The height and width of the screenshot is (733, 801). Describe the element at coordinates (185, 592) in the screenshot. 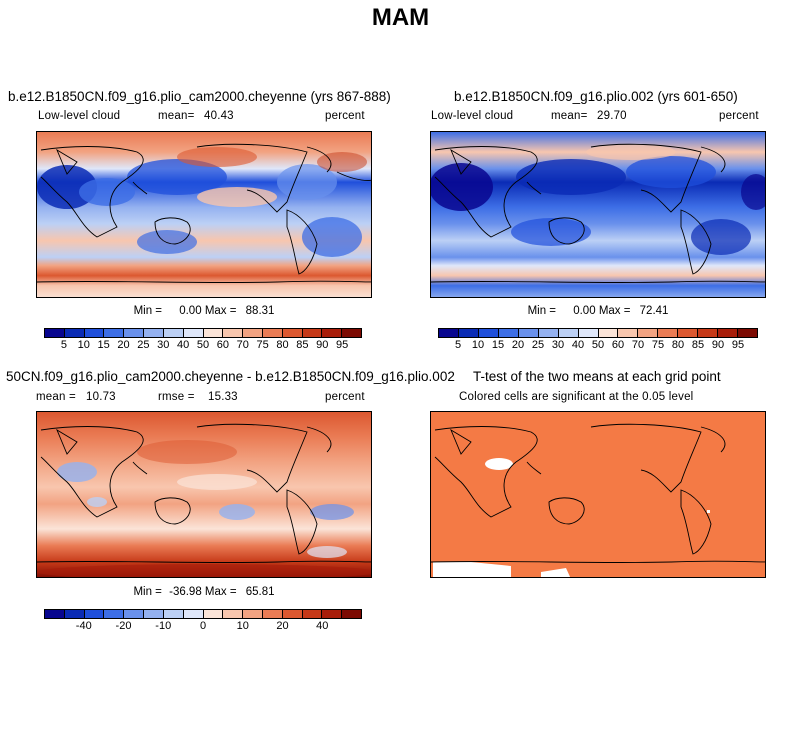

I see `min-value-difference: -36.98` at that location.